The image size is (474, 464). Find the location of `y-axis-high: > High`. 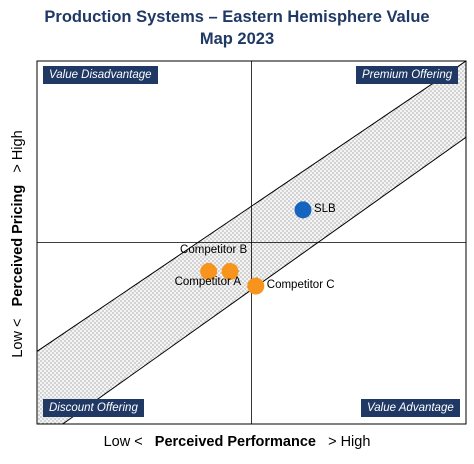

y-axis-high: > High is located at coordinates (18, 151).